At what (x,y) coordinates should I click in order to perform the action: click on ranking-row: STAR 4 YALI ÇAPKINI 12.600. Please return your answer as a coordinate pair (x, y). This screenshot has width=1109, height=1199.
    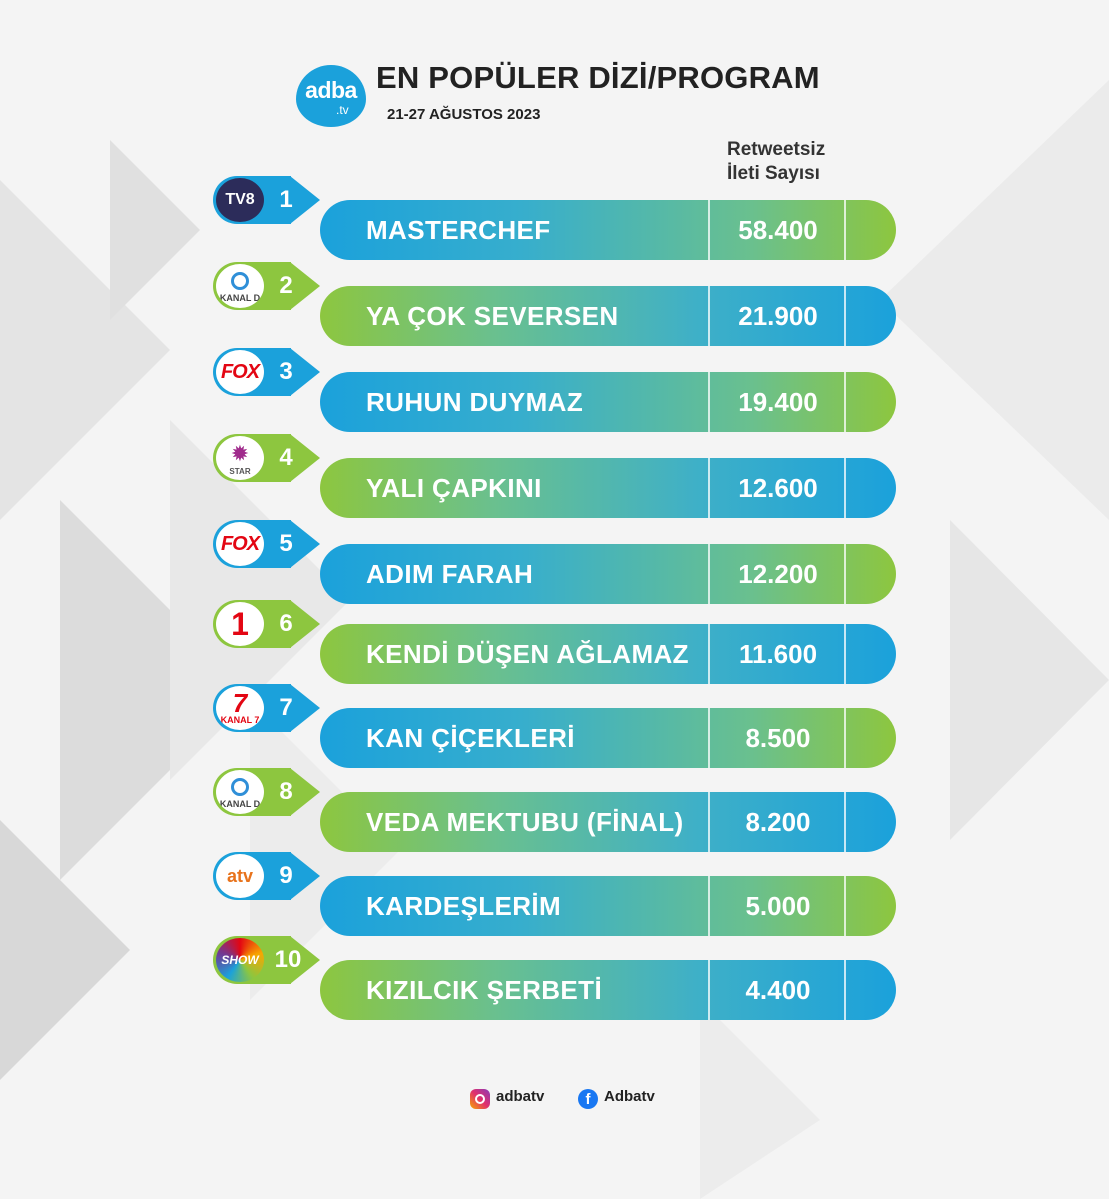
    Looking at the image, I should click on (554, 475).